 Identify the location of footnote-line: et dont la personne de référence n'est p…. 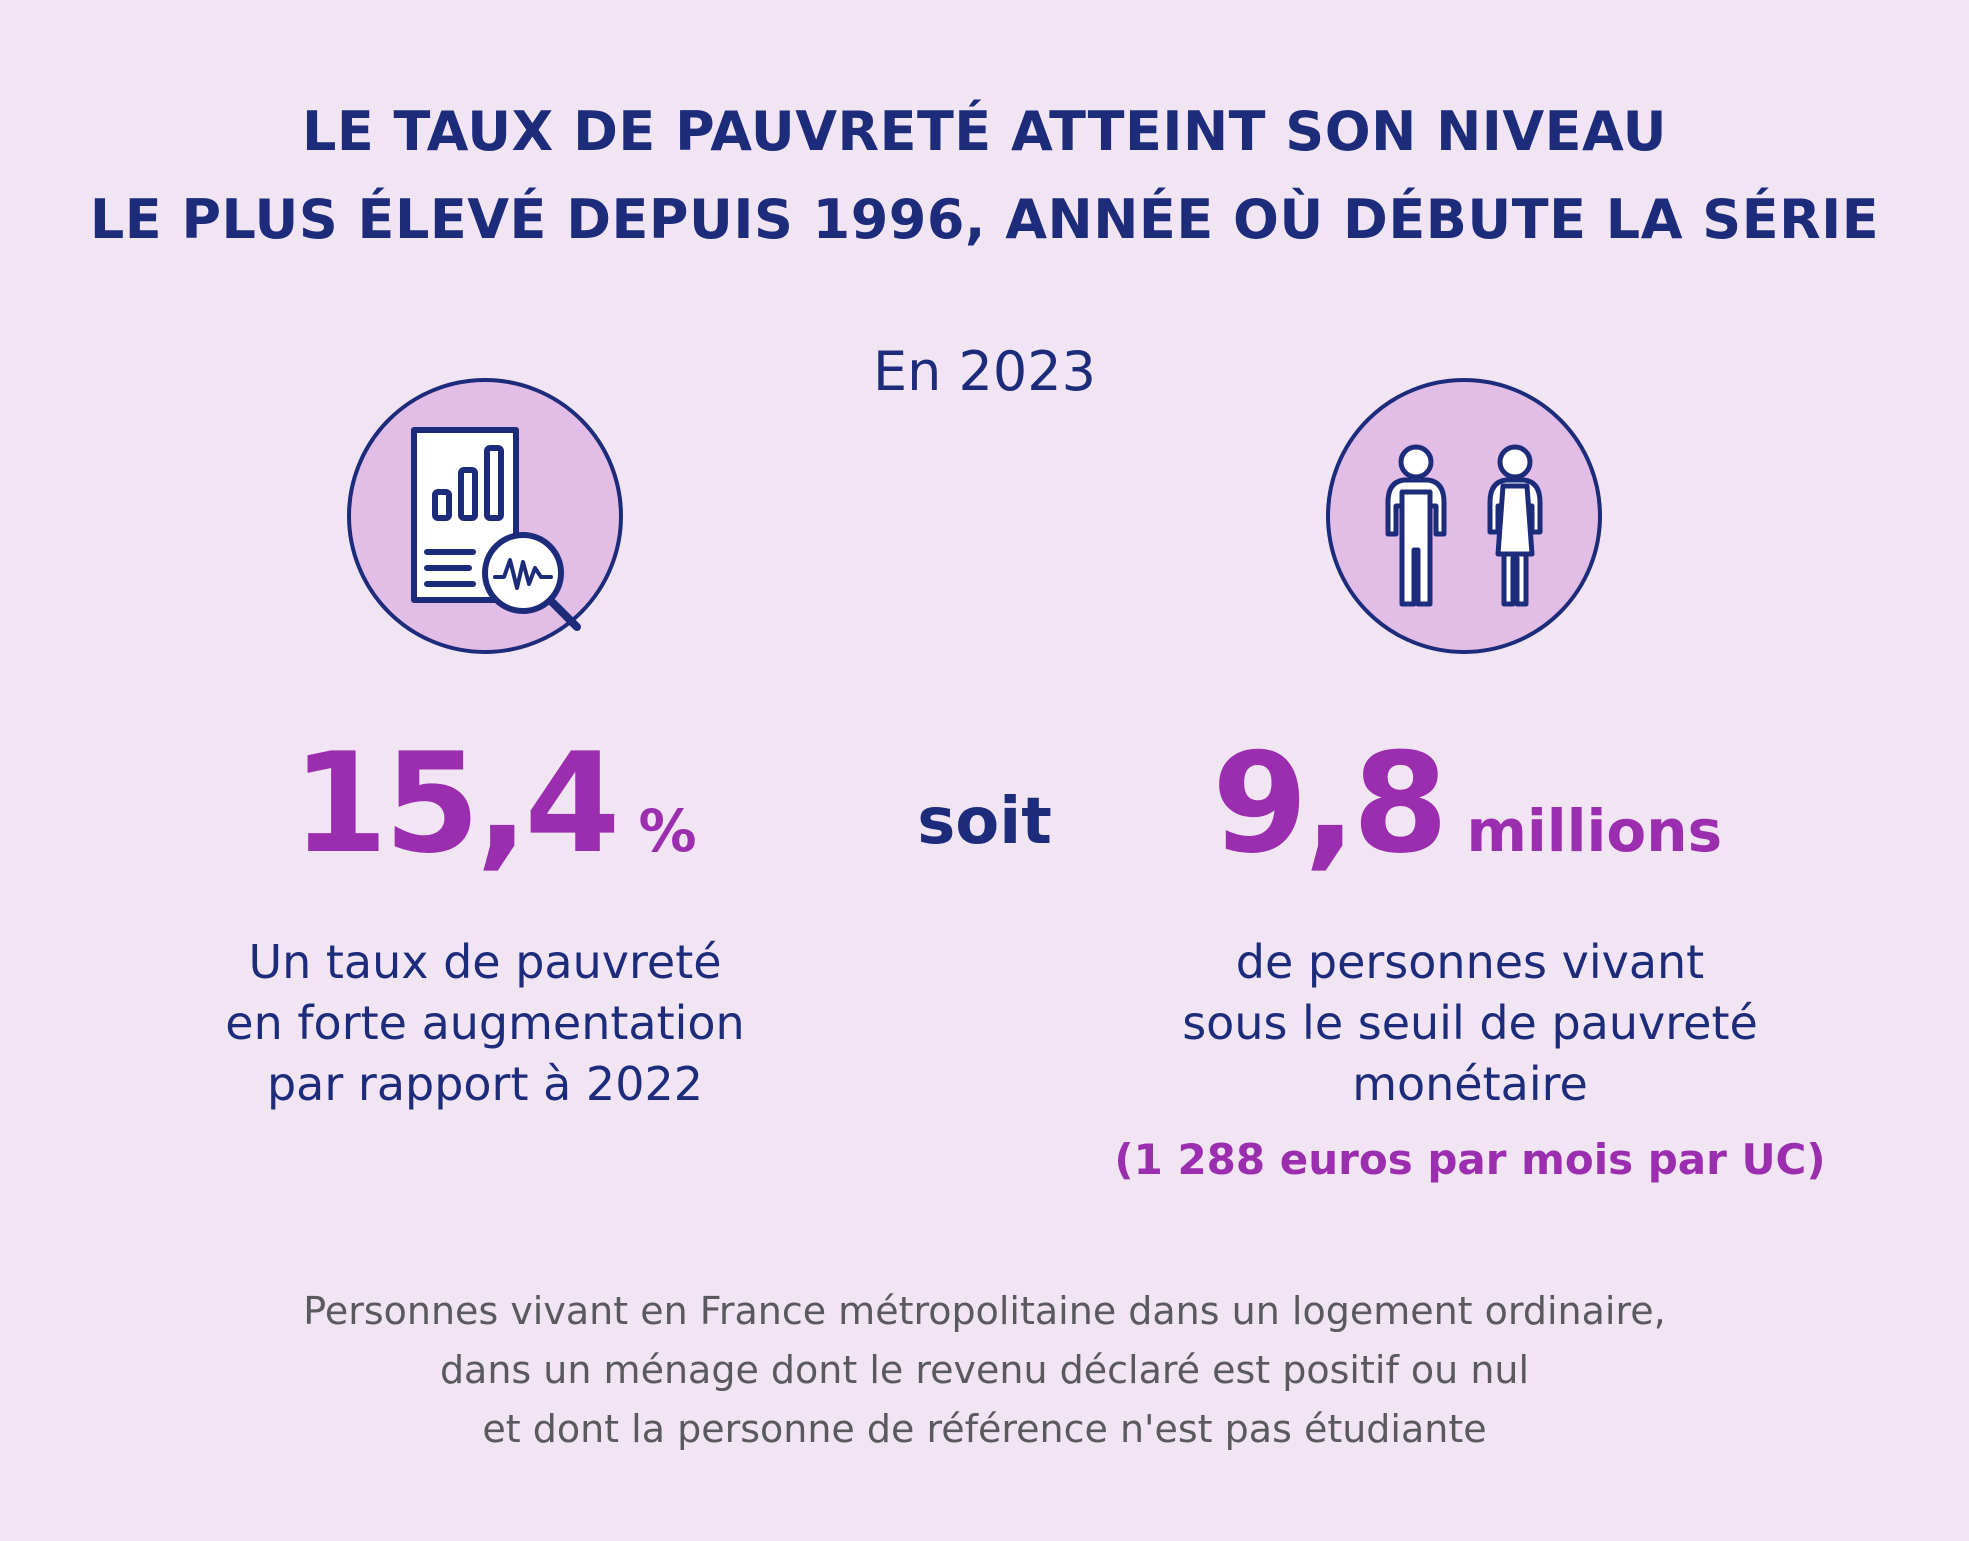
(984, 1429).